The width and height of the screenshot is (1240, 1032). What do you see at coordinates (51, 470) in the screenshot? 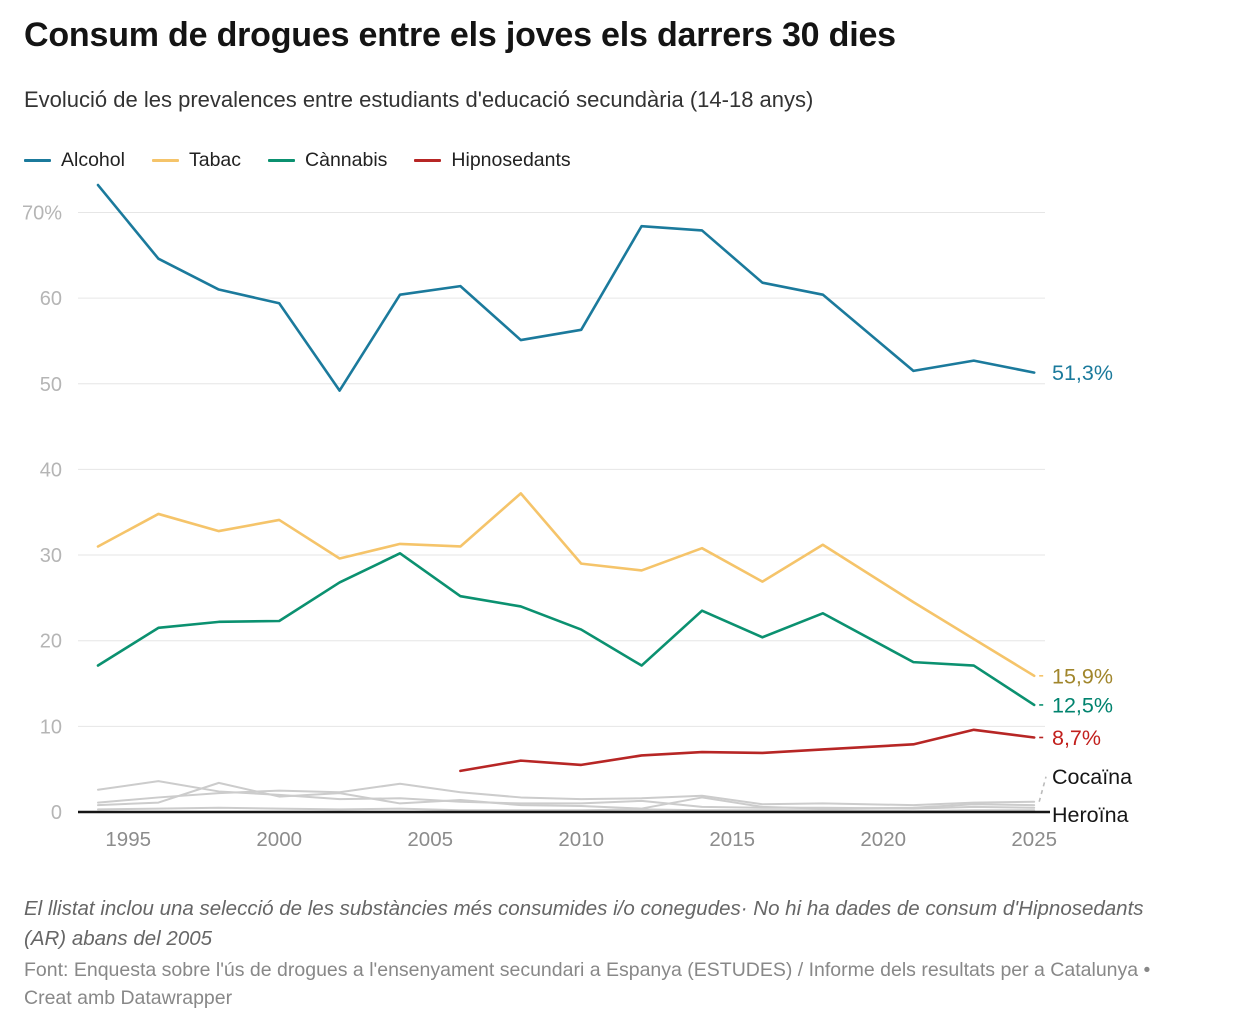
I see `y-tick-label: 40` at bounding box center [51, 470].